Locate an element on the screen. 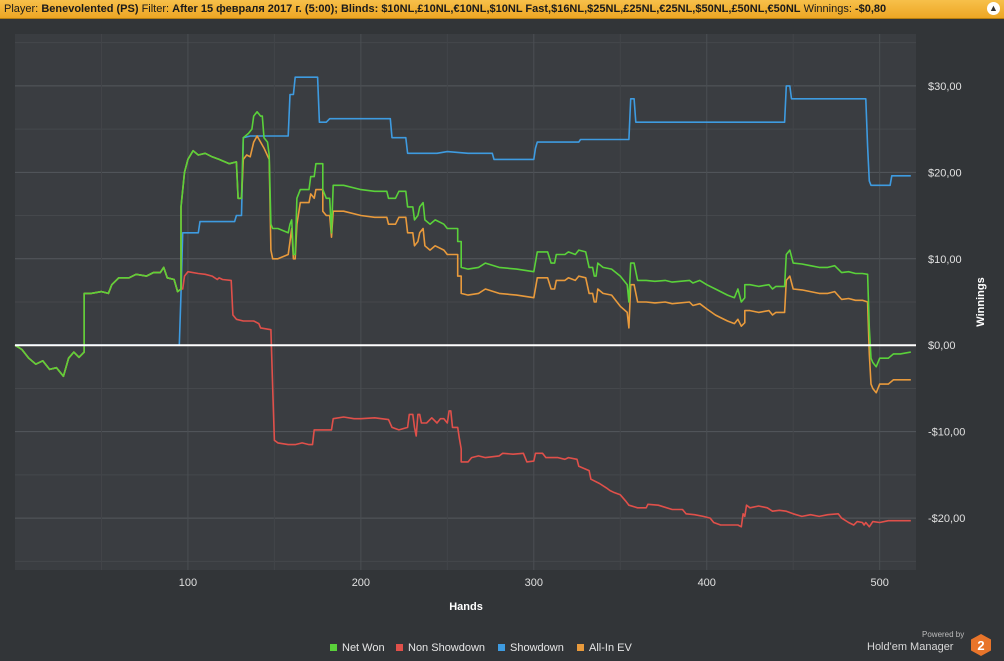 The image size is (1004, 661). chevron-up-icon: ▲ is located at coordinates (993, 8).